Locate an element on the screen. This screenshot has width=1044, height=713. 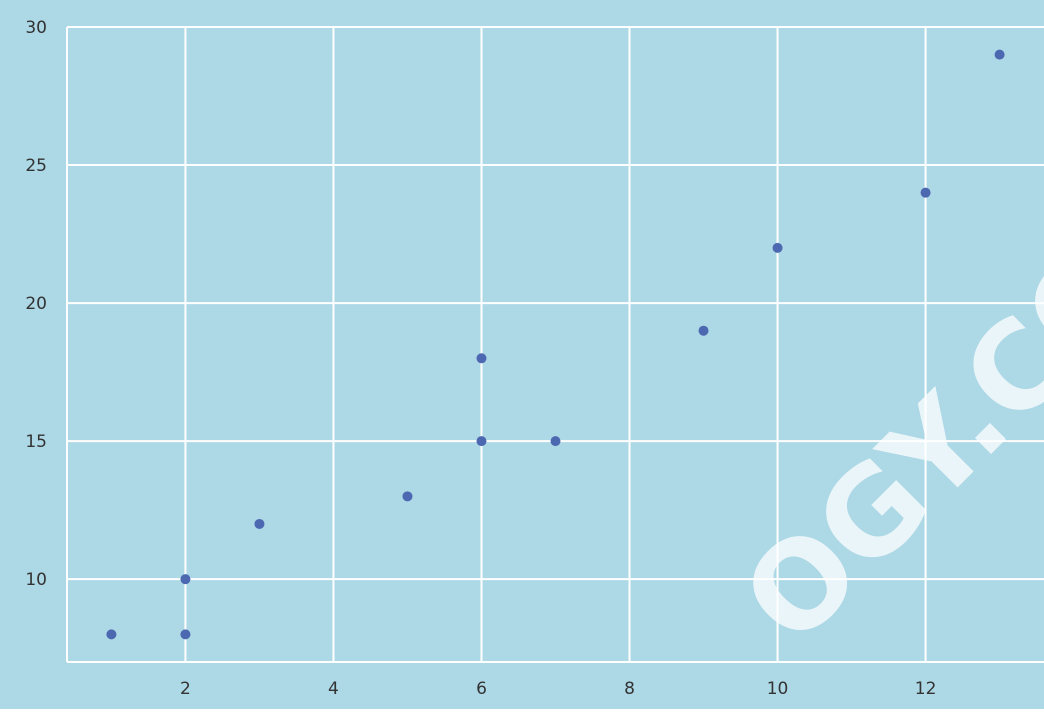
y-tick-label: 15 is located at coordinates (36, 442).